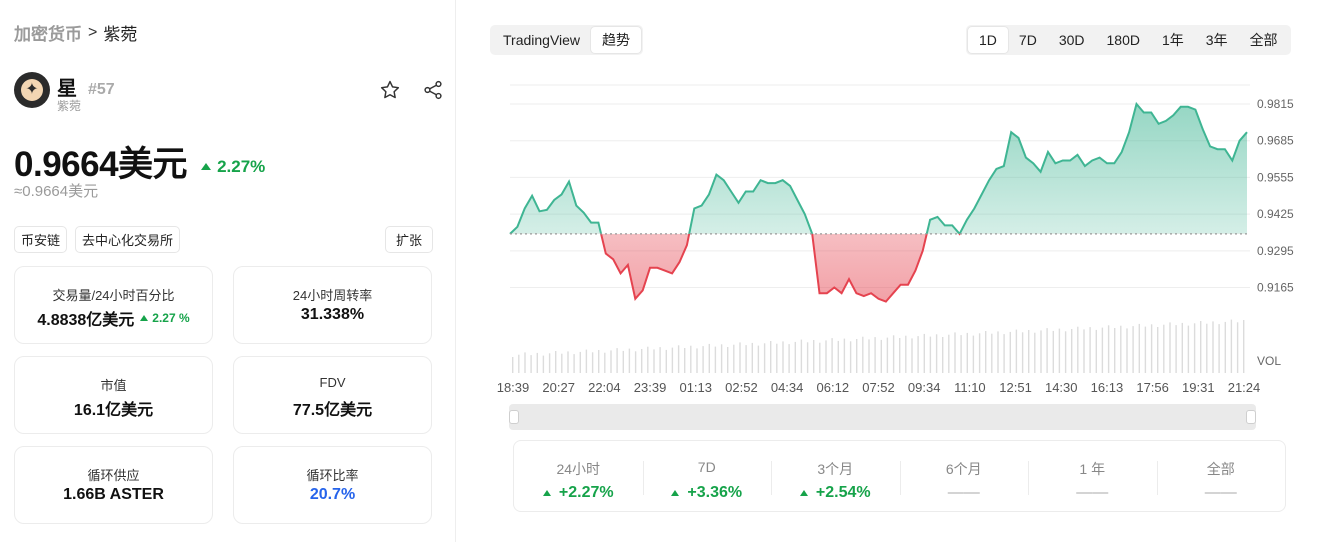 Image resolution: width=1343 pixels, height=542 pixels. Describe the element at coordinates (1275, 104) in the screenshot. I see `y-tick-label: 0.9815` at that location.